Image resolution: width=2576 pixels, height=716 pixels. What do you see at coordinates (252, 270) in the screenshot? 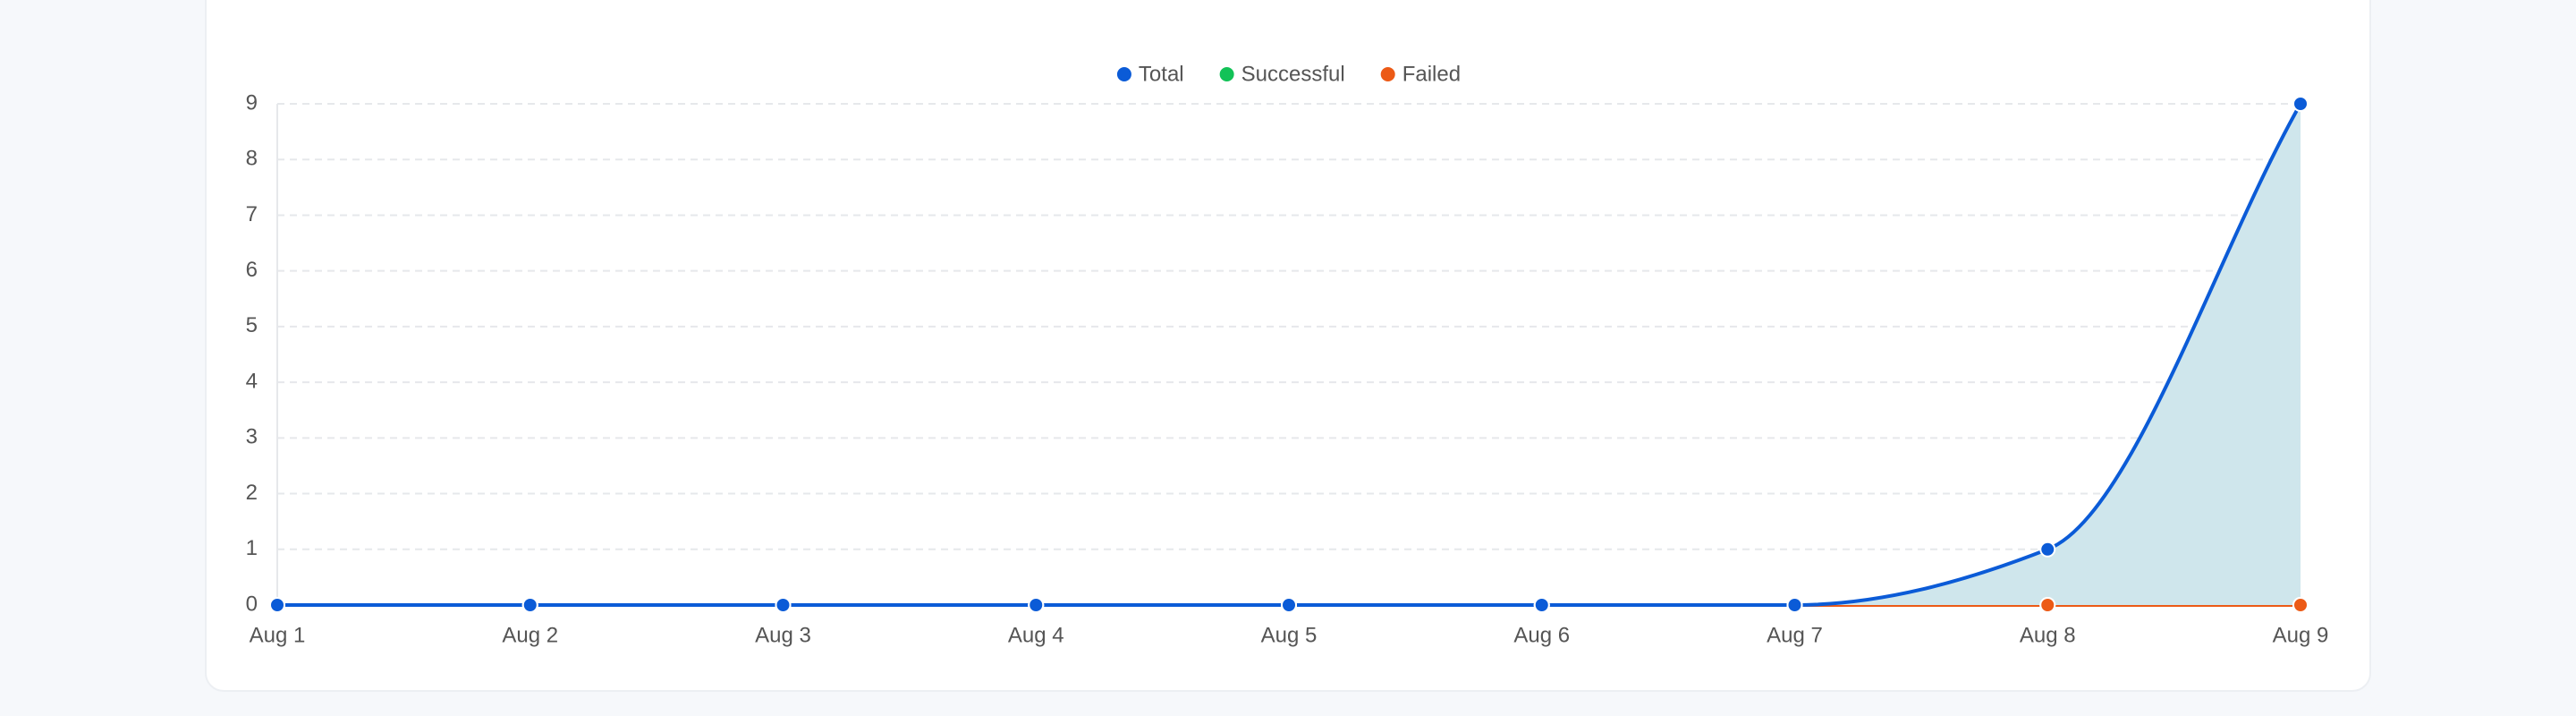
I see `y-tick-label: 6` at bounding box center [252, 270].